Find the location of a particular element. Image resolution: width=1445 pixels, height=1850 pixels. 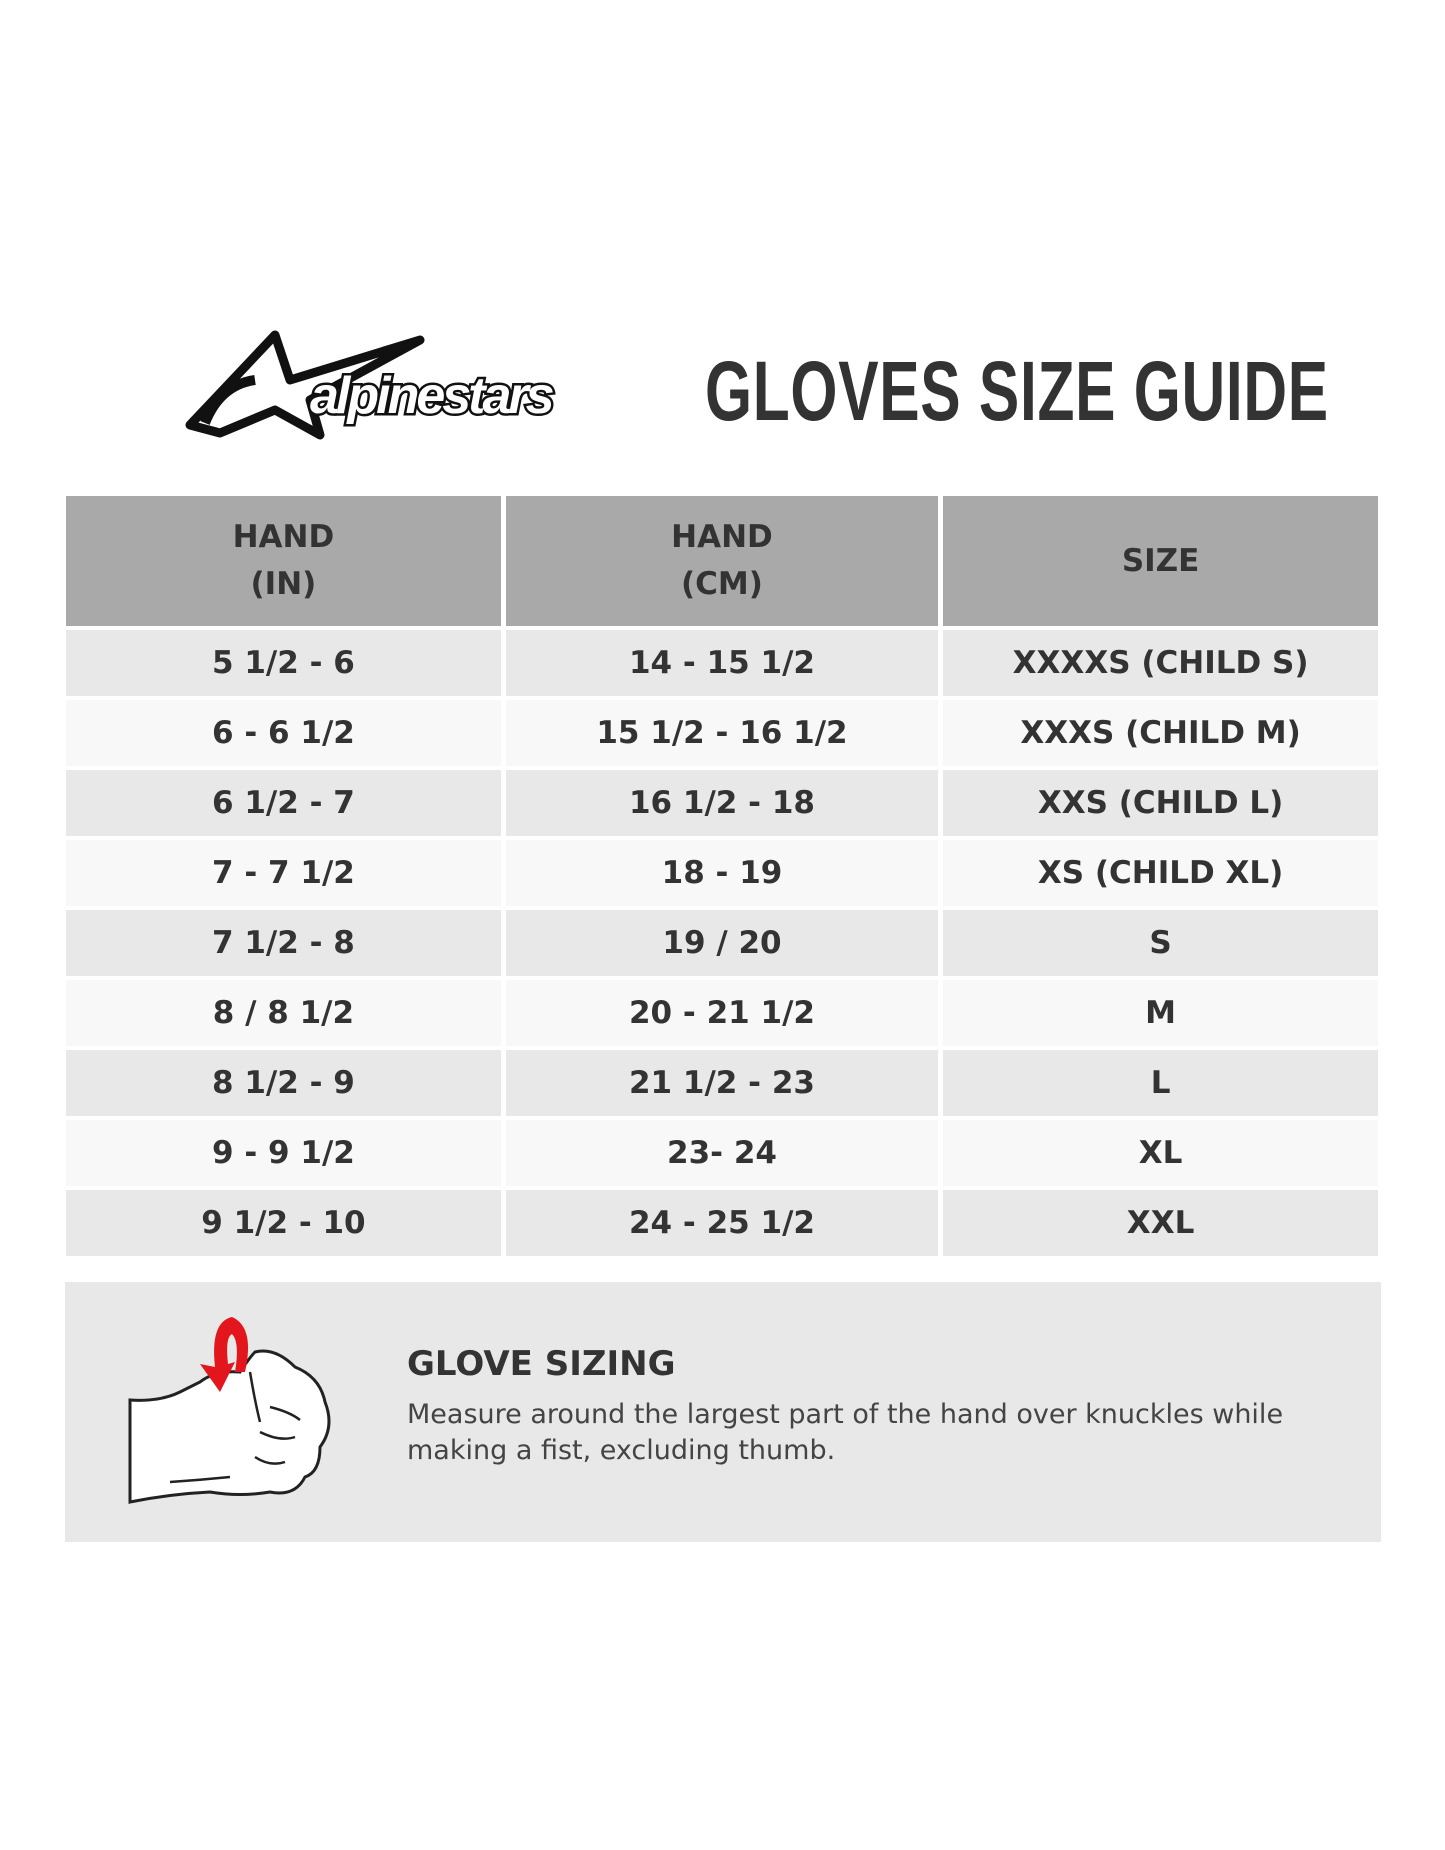

cell-size: XXL is located at coordinates (1158, 1221).